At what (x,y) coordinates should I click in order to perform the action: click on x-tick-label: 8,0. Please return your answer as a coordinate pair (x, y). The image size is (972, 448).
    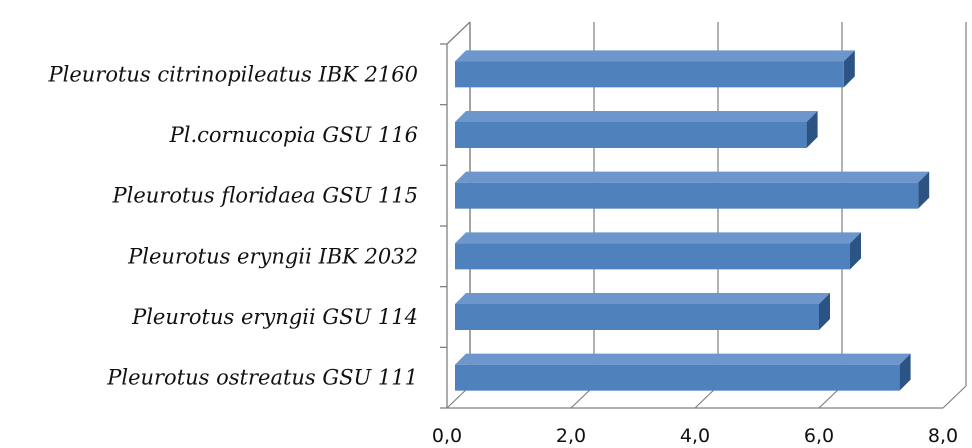
    Looking at the image, I should click on (943, 436).